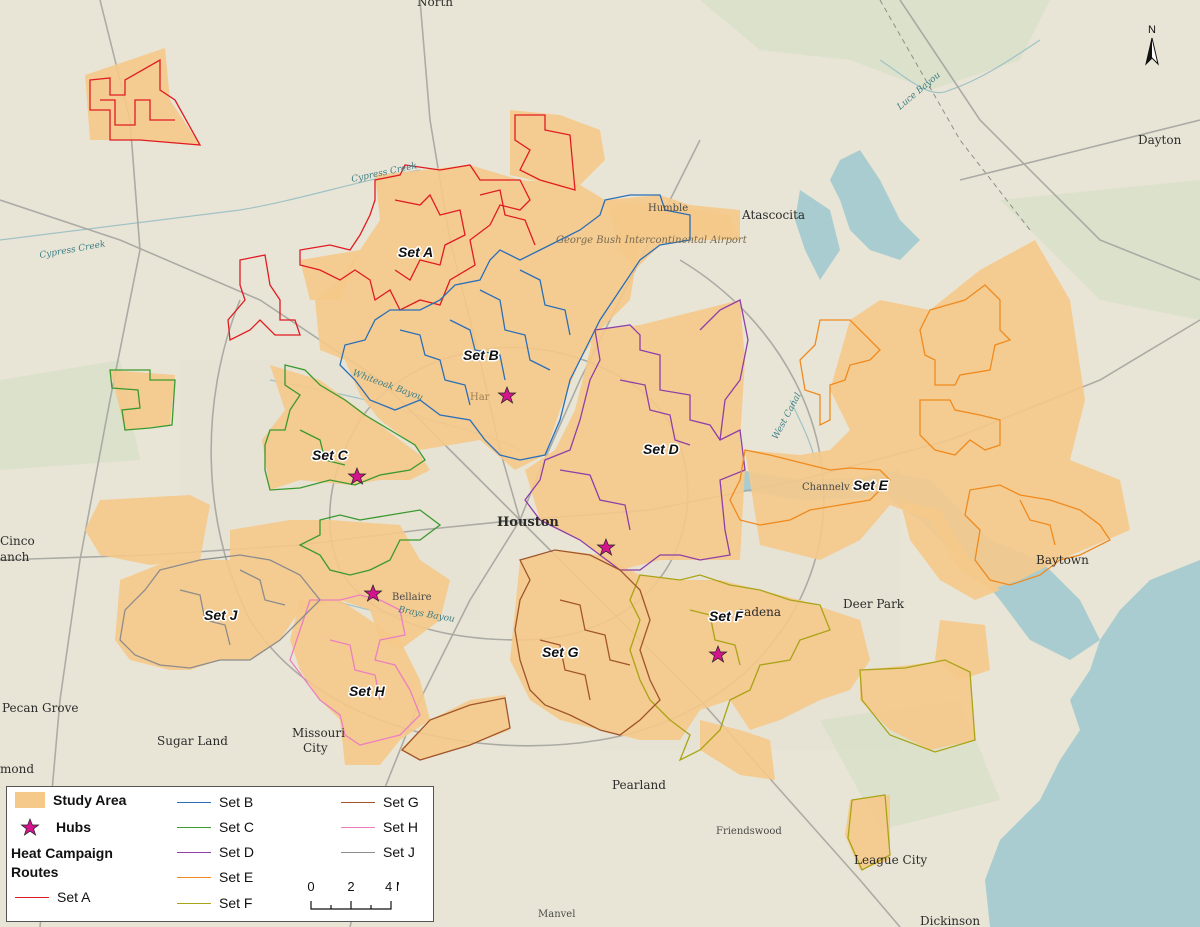  What do you see at coordinates (215, 852) in the screenshot?
I see `legend-set-d: Set D` at bounding box center [215, 852].